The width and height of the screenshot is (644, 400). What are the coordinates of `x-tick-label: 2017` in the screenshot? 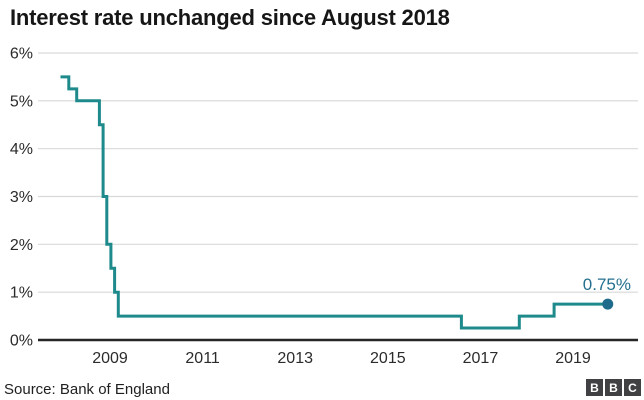 It's located at (481, 358).